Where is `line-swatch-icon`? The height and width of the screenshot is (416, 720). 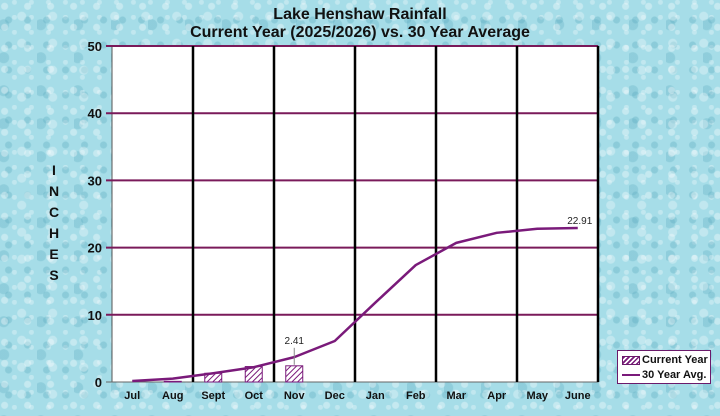
line-swatch-icon is located at coordinates (631, 375).